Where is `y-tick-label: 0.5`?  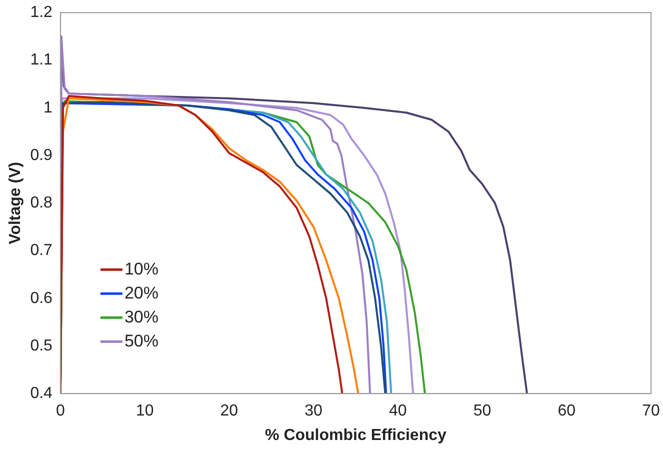 y-tick-label: 0.5 is located at coordinates (41, 345).